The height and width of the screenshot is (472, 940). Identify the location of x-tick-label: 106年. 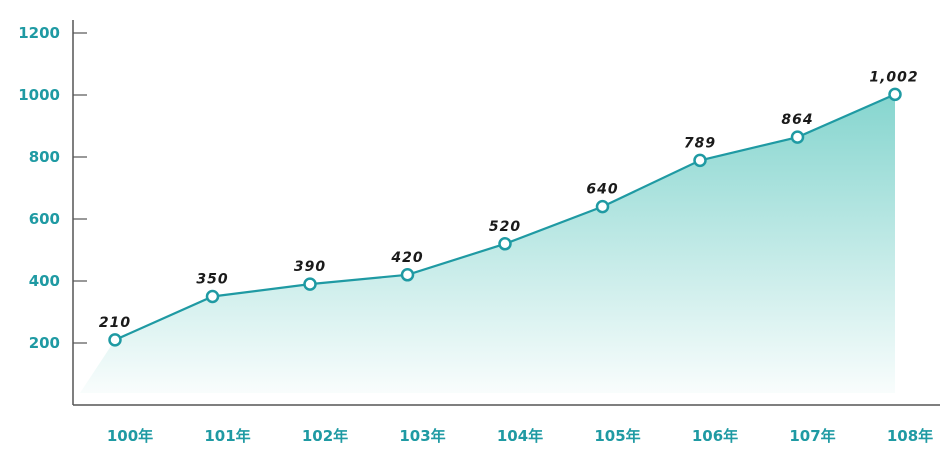
(715, 436).